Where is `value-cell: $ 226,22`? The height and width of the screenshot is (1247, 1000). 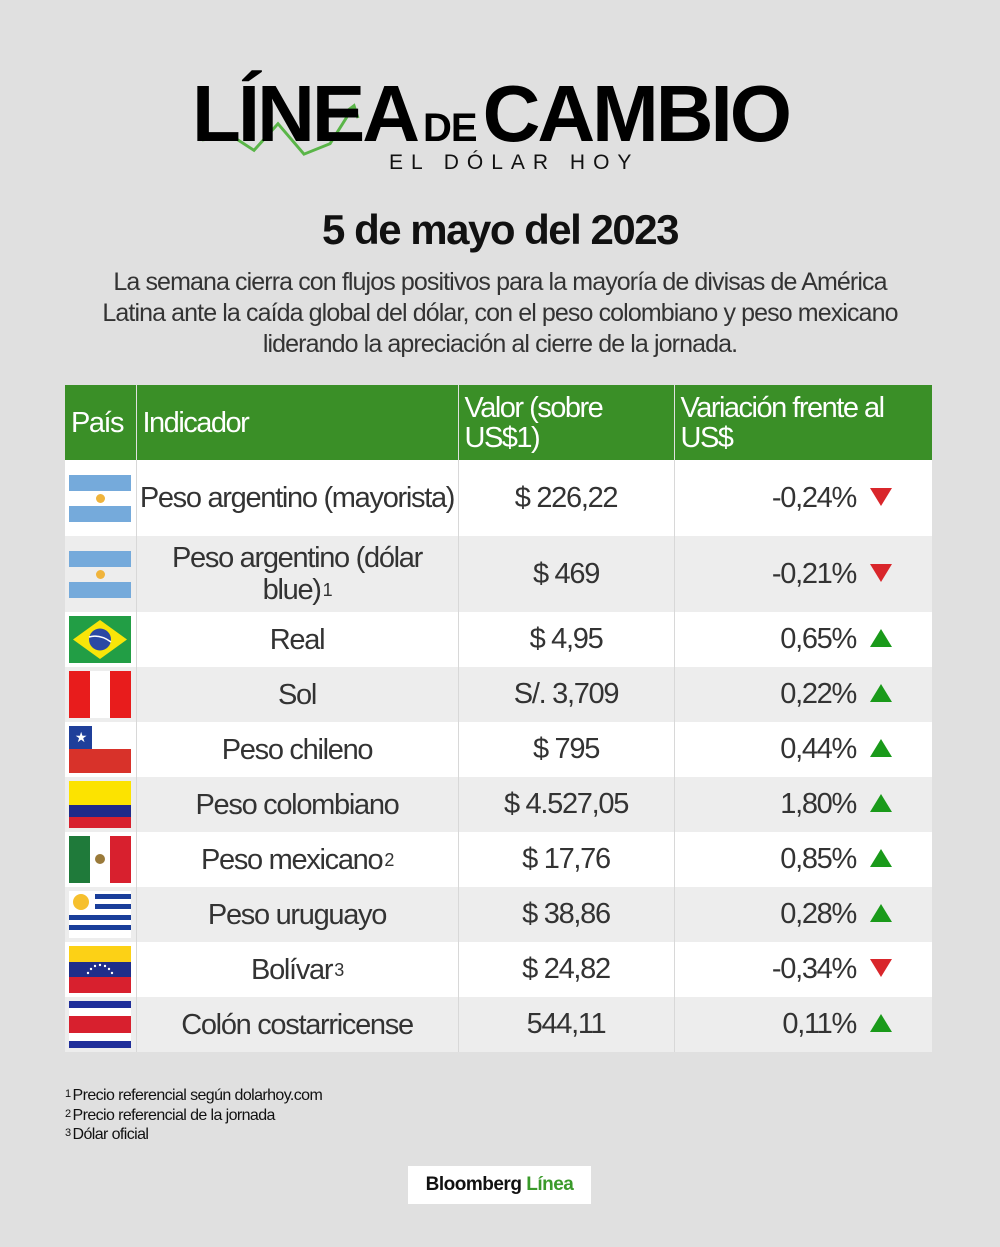 value-cell: $ 226,22 is located at coordinates (566, 498).